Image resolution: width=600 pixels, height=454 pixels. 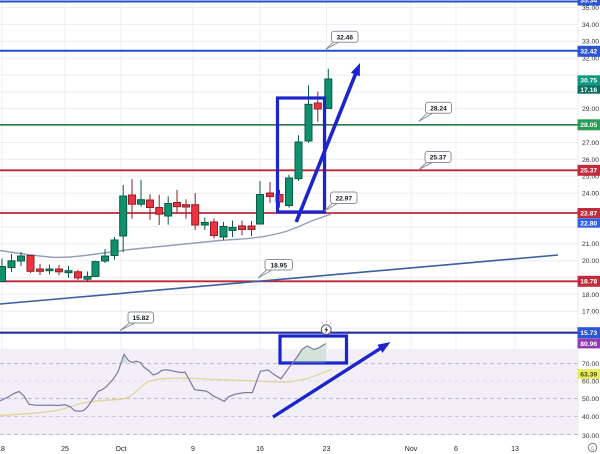 What do you see at coordinates (590, 177) in the screenshot?
I see `svg-text: 25.00` at bounding box center [590, 177].